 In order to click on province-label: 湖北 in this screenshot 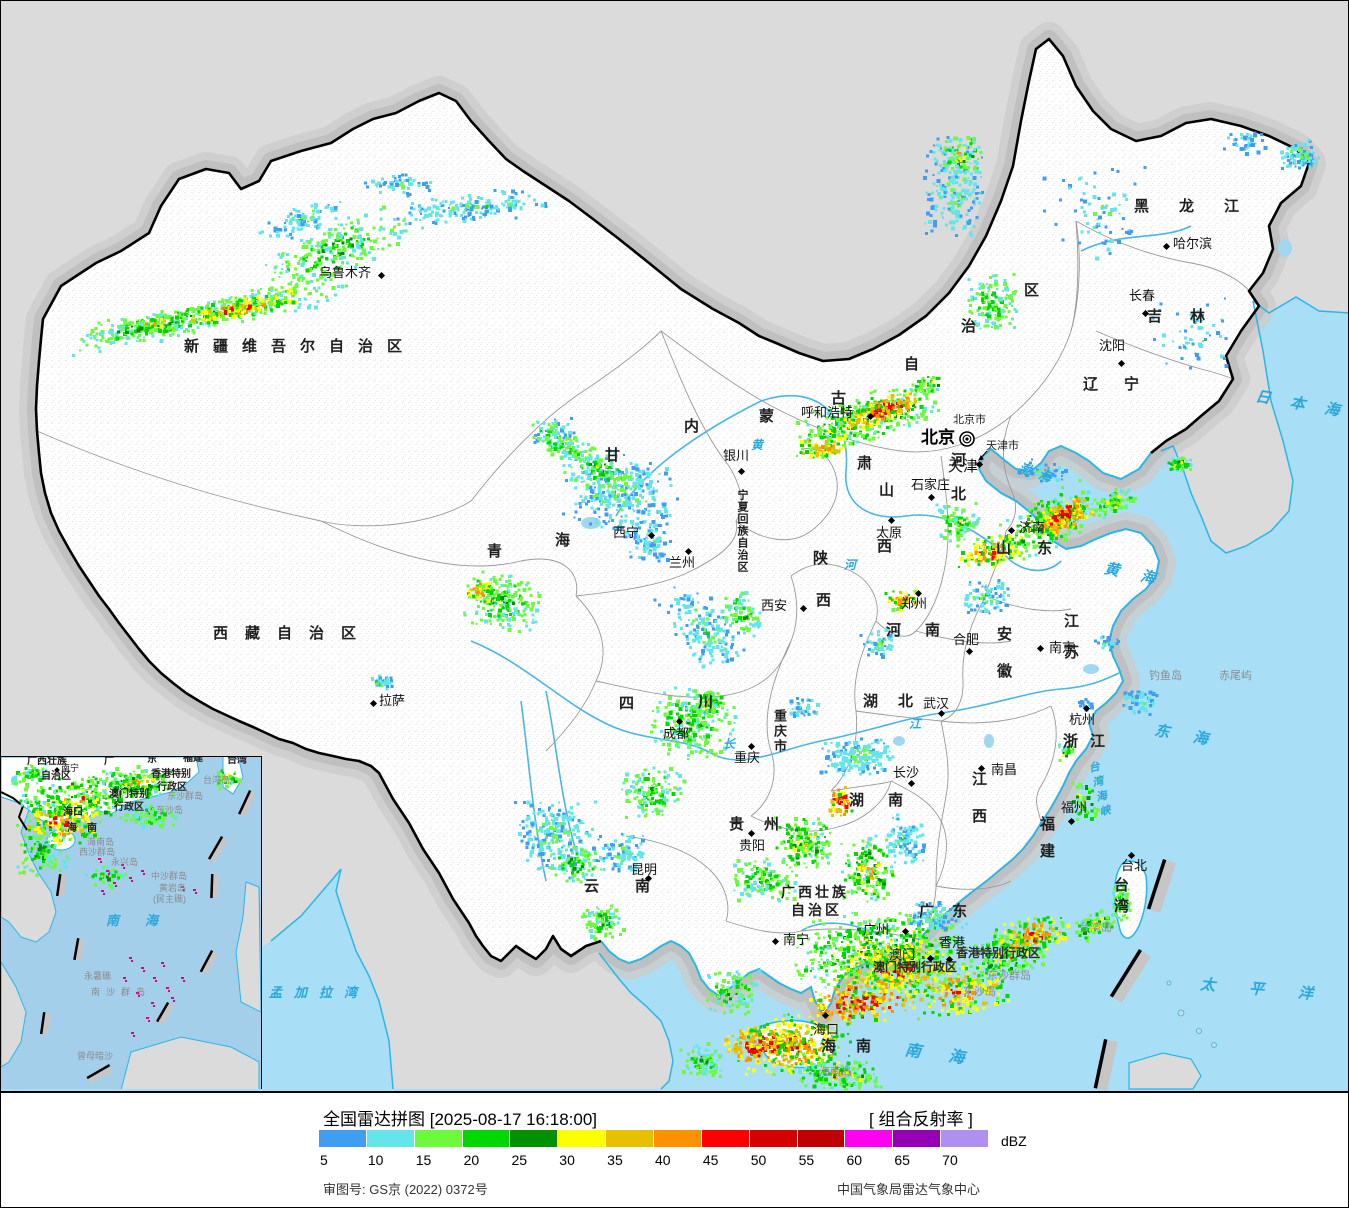, I will do `click(898, 701)`.